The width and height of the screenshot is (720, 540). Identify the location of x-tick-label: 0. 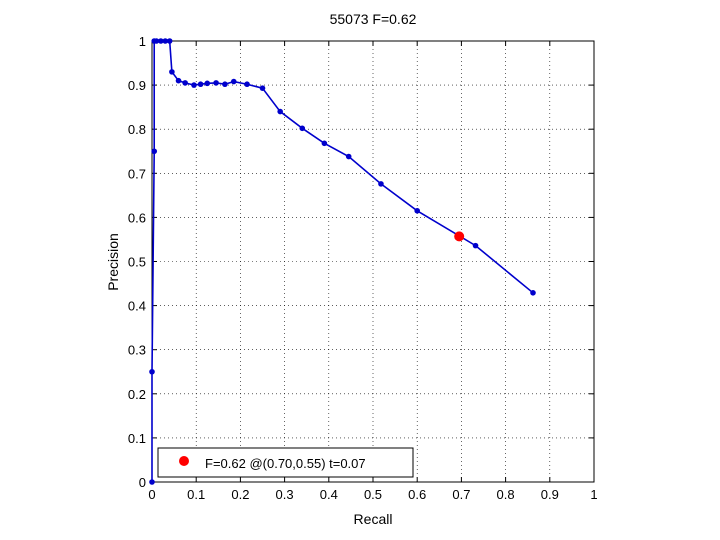
(151, 494).